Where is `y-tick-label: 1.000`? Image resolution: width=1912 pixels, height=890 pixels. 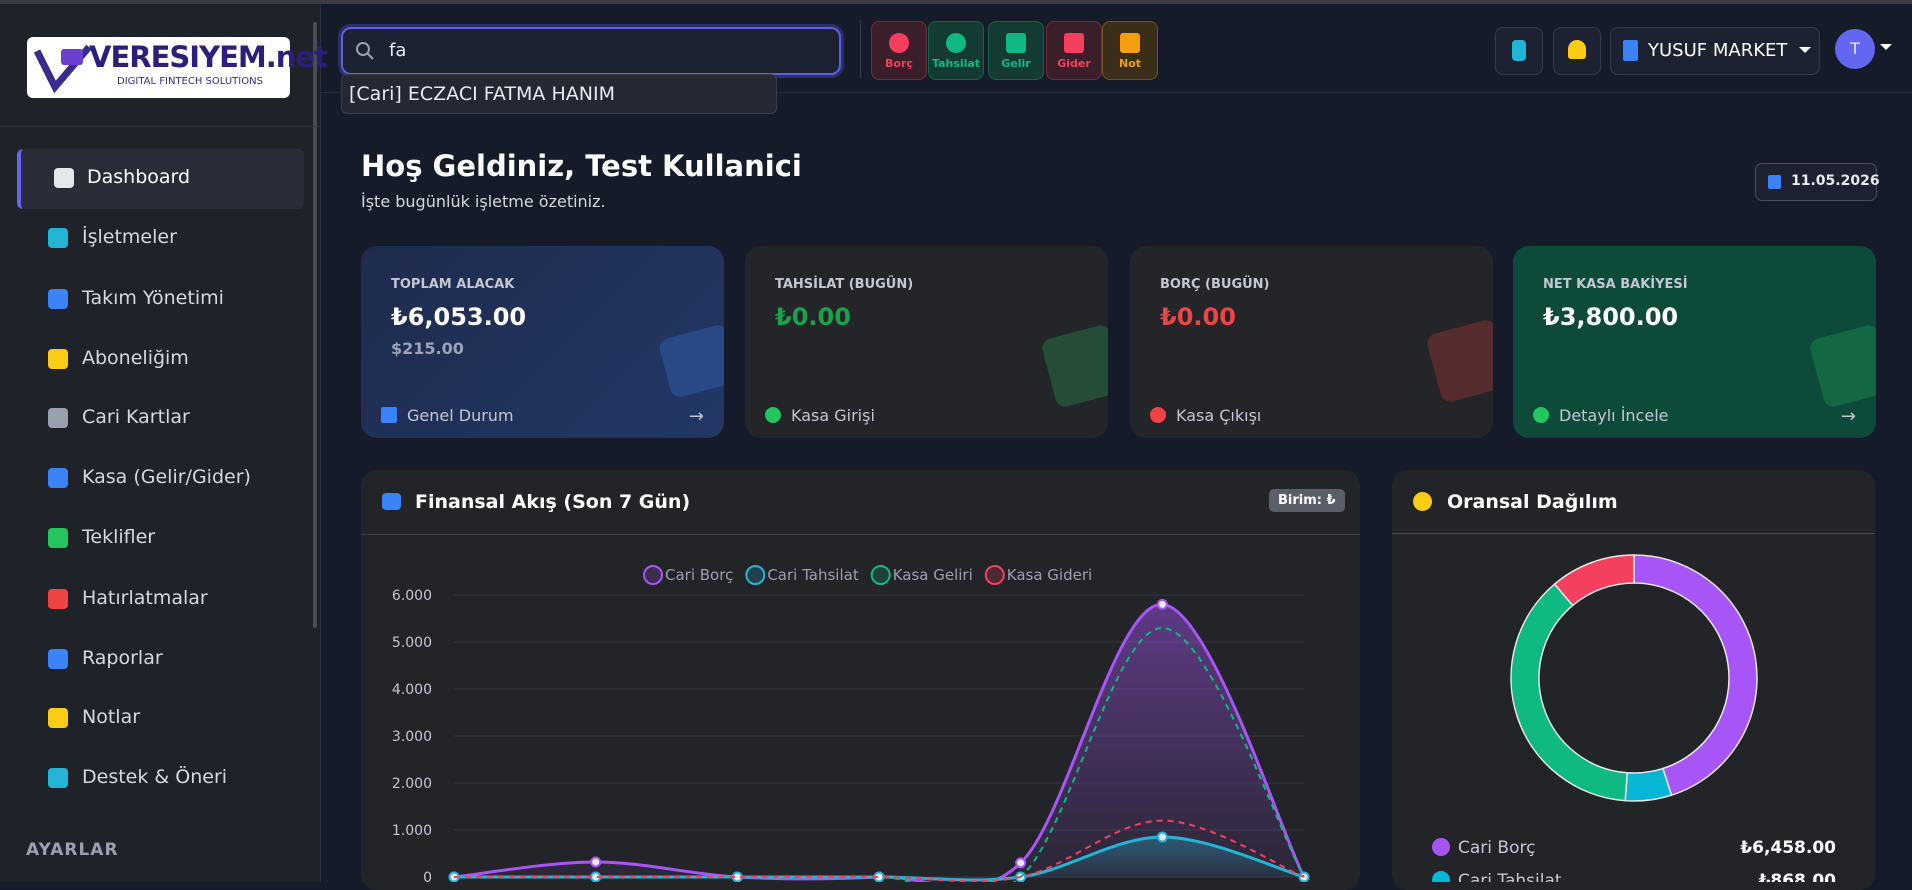 y-tick-label: 1.000 is located at coordinates (412, 831).